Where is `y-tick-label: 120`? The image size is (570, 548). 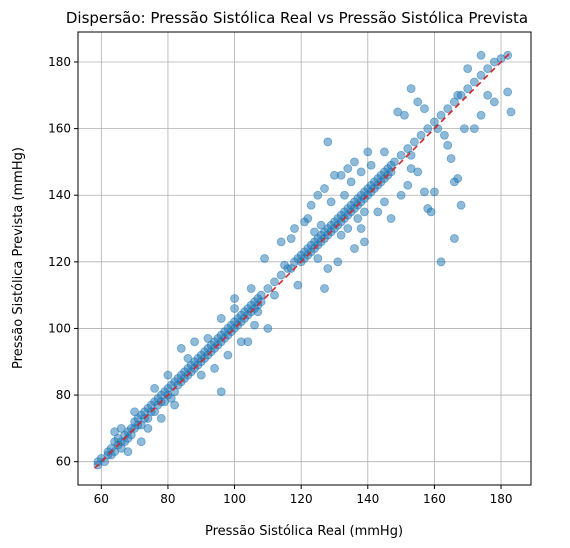
y-tick-label: 120 is located at coordinates (59, 262).